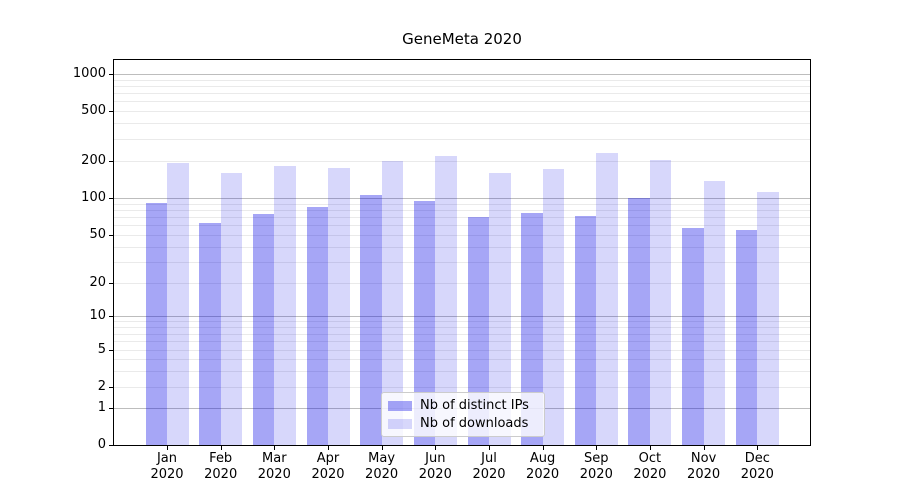 Image resolution: width=900 pixels, height=500 pixels. I want to click on x-tick-label: Oct 2020, so click(650, 466).